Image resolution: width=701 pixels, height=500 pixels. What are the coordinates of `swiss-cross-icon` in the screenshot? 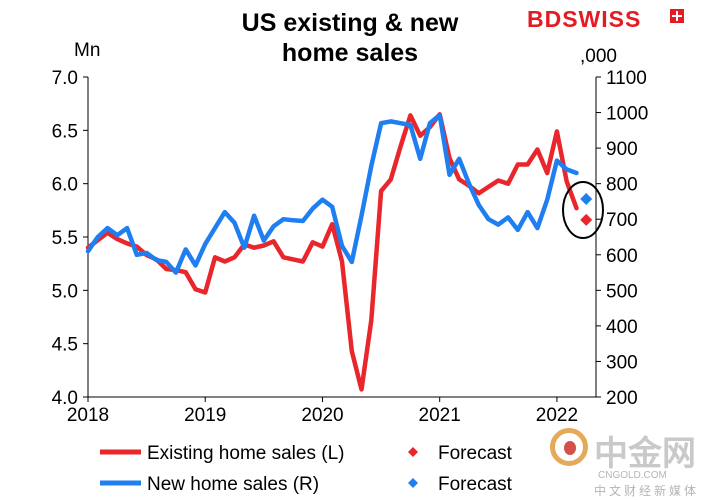 It's located at (677, 16).